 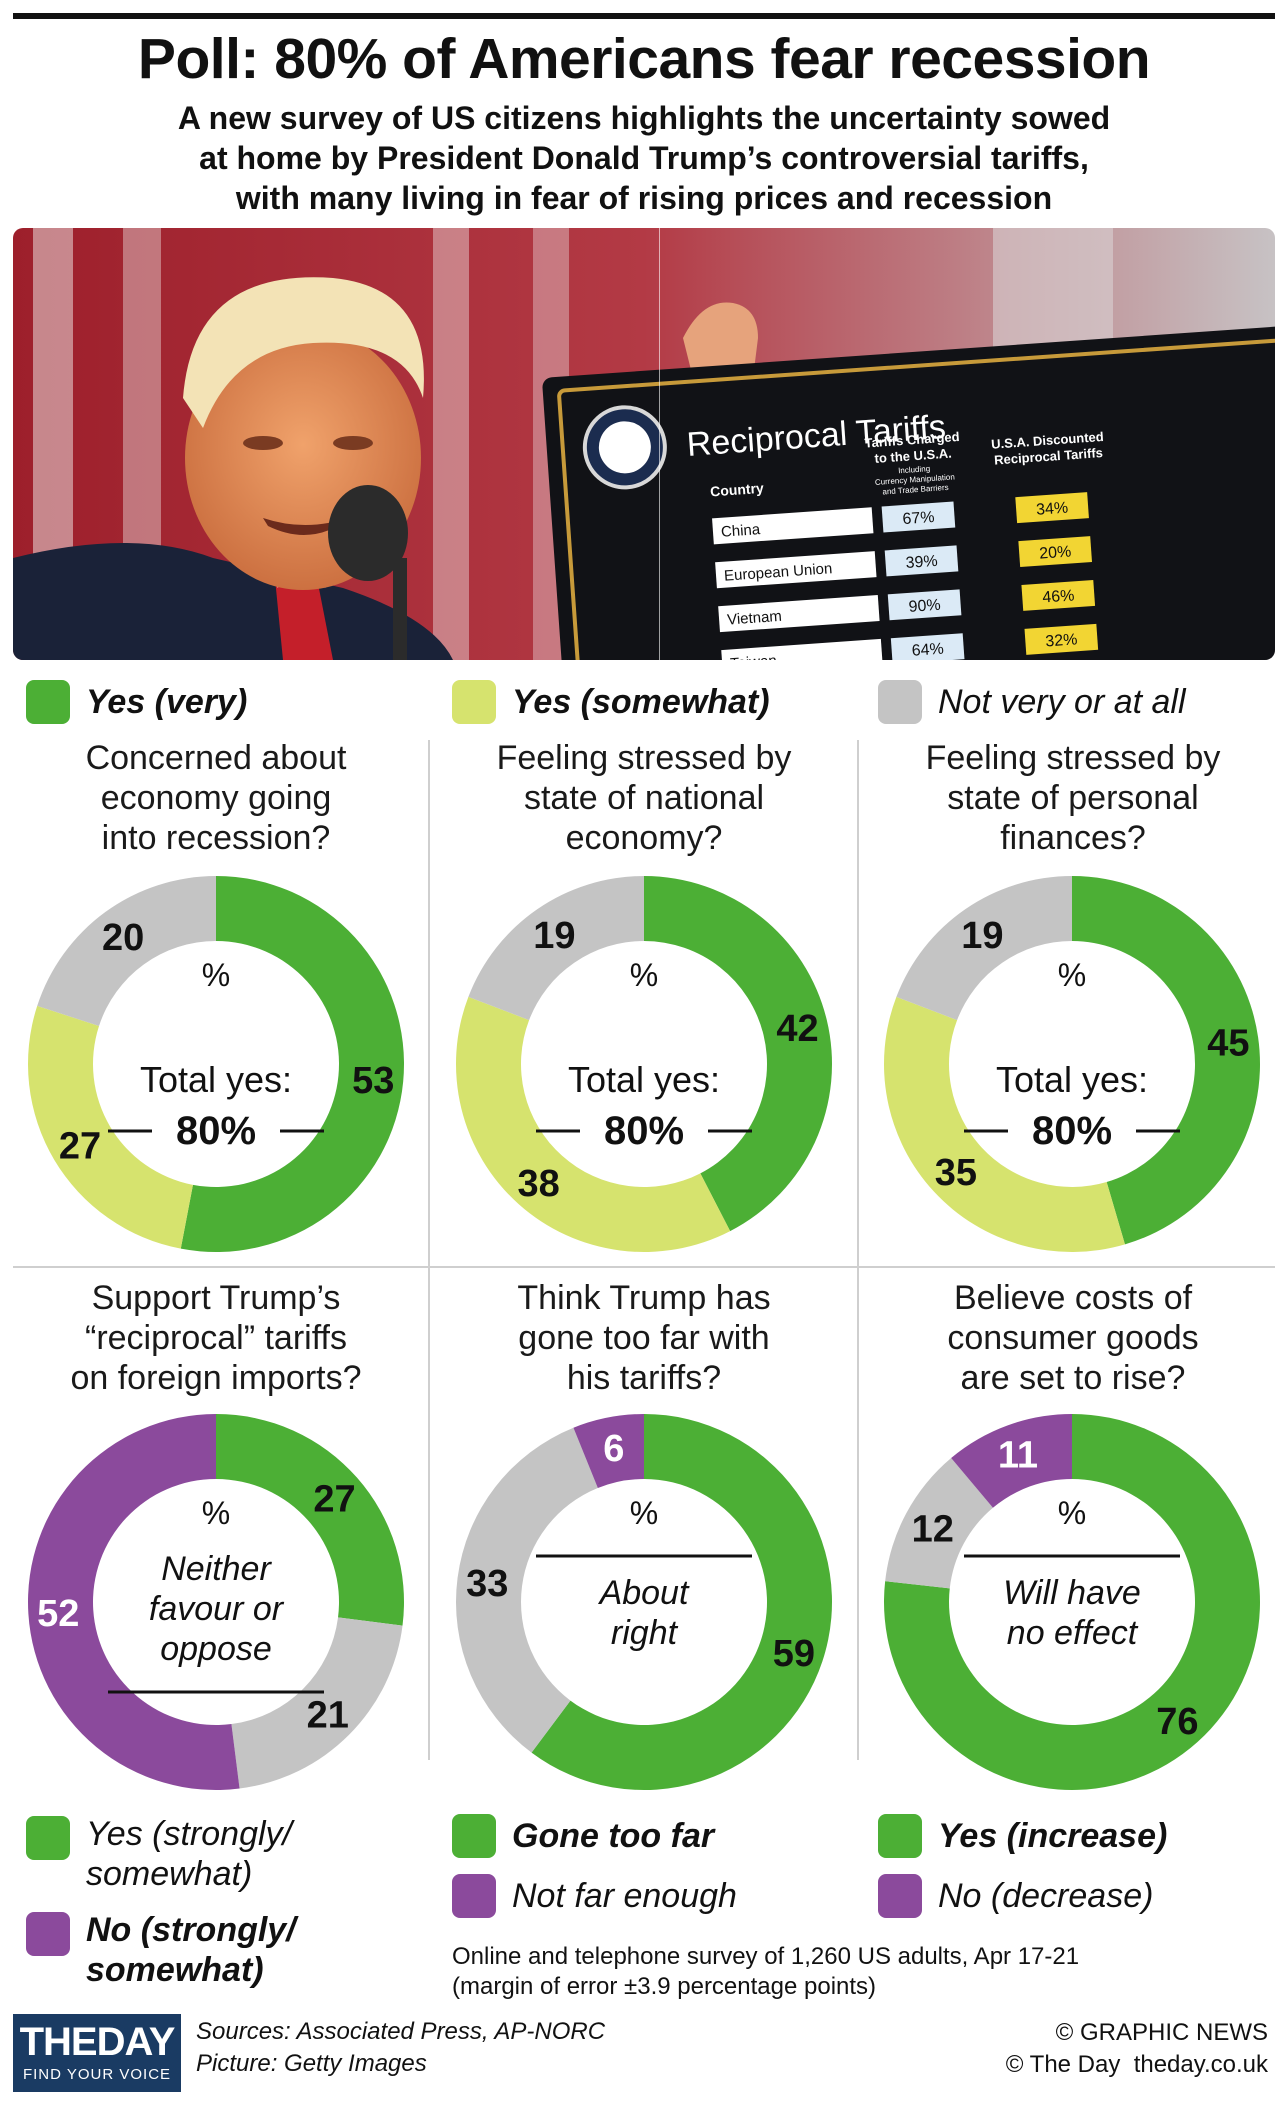 I want to click on board-row-charged: 39%, so click(x=921, y=562).